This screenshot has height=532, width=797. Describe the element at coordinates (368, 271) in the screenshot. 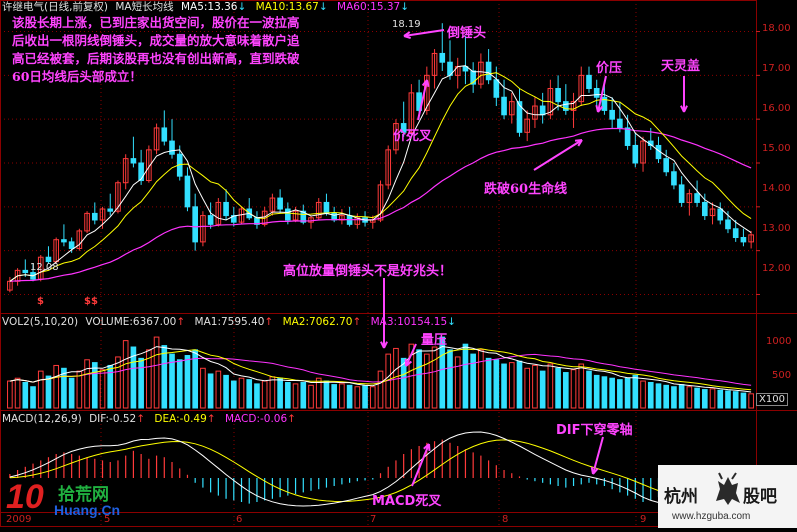

I see `annotation-high-volume: 高位放量倒锤头不是好兆头！` at that location.